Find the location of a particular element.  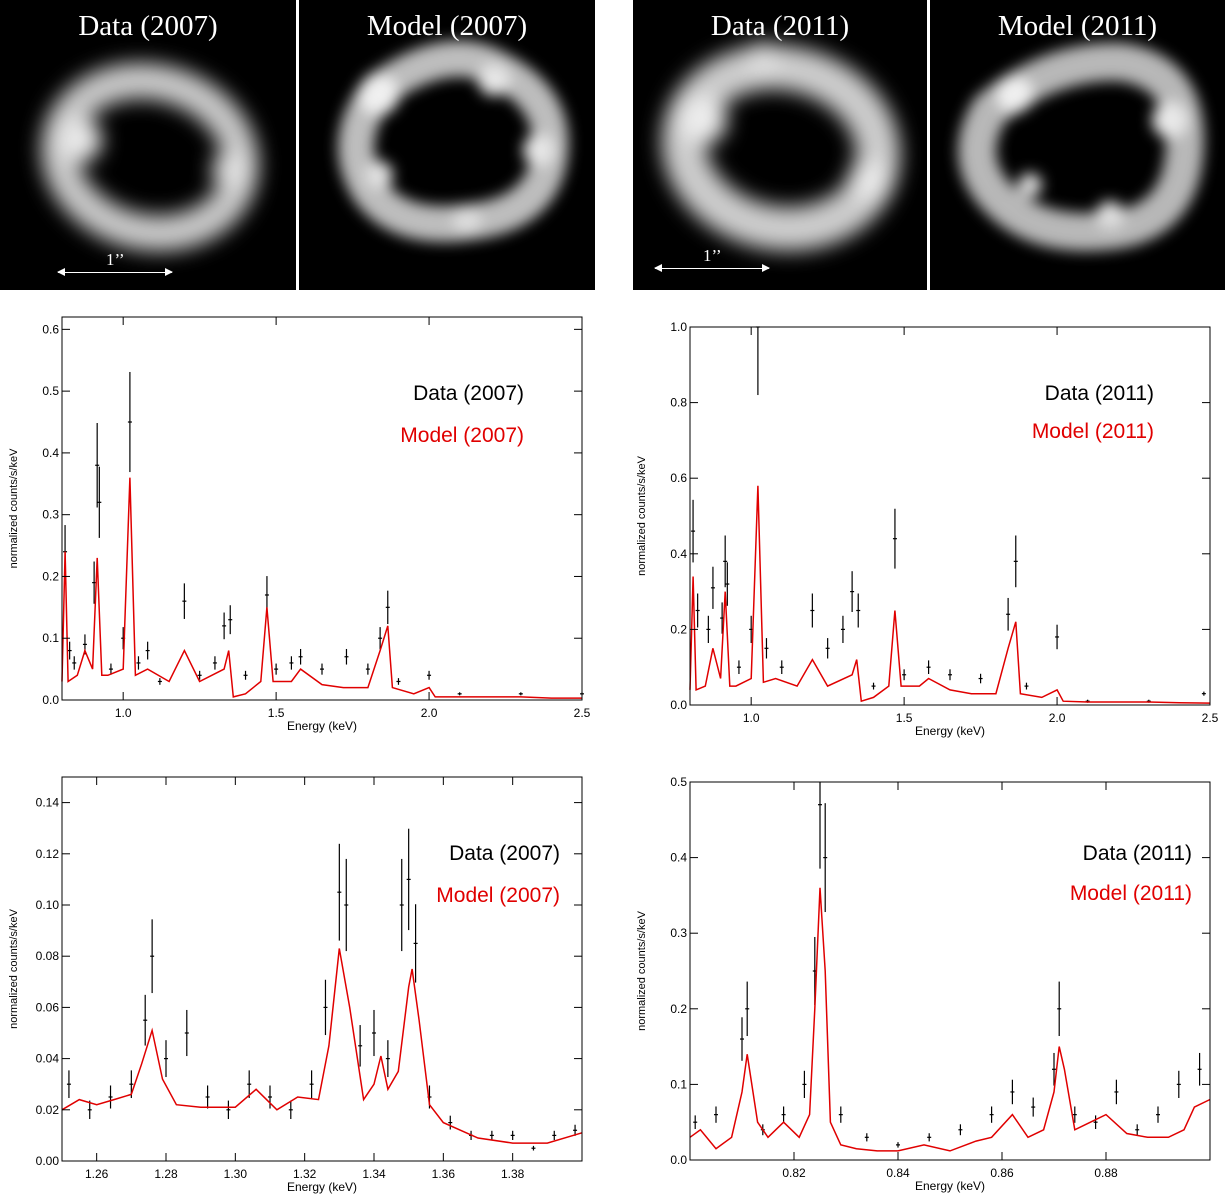

y-tick-label: 0.12 is located at coordinates (48, 854).